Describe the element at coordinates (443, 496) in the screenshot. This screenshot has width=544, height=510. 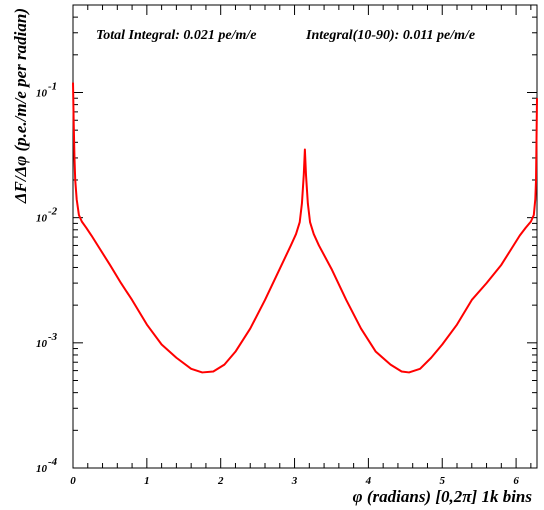
I see `x-axis-title: φ (radians) [0,2π] 1k bins` at that location.